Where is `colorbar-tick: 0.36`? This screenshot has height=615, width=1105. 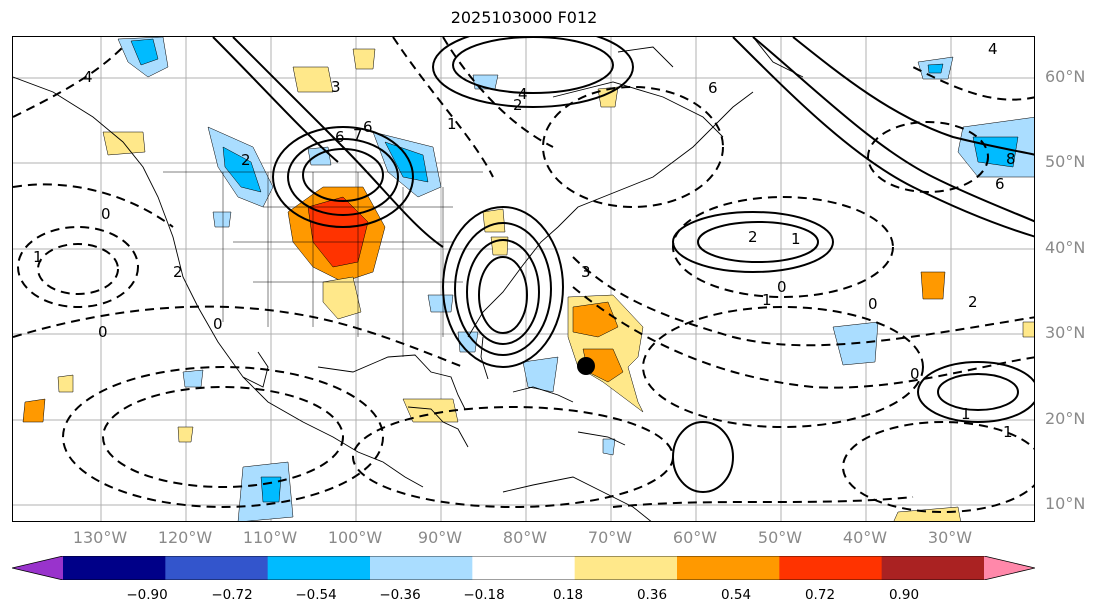 colorbar-tick: 0.36 is located at coordinates (652, 595).